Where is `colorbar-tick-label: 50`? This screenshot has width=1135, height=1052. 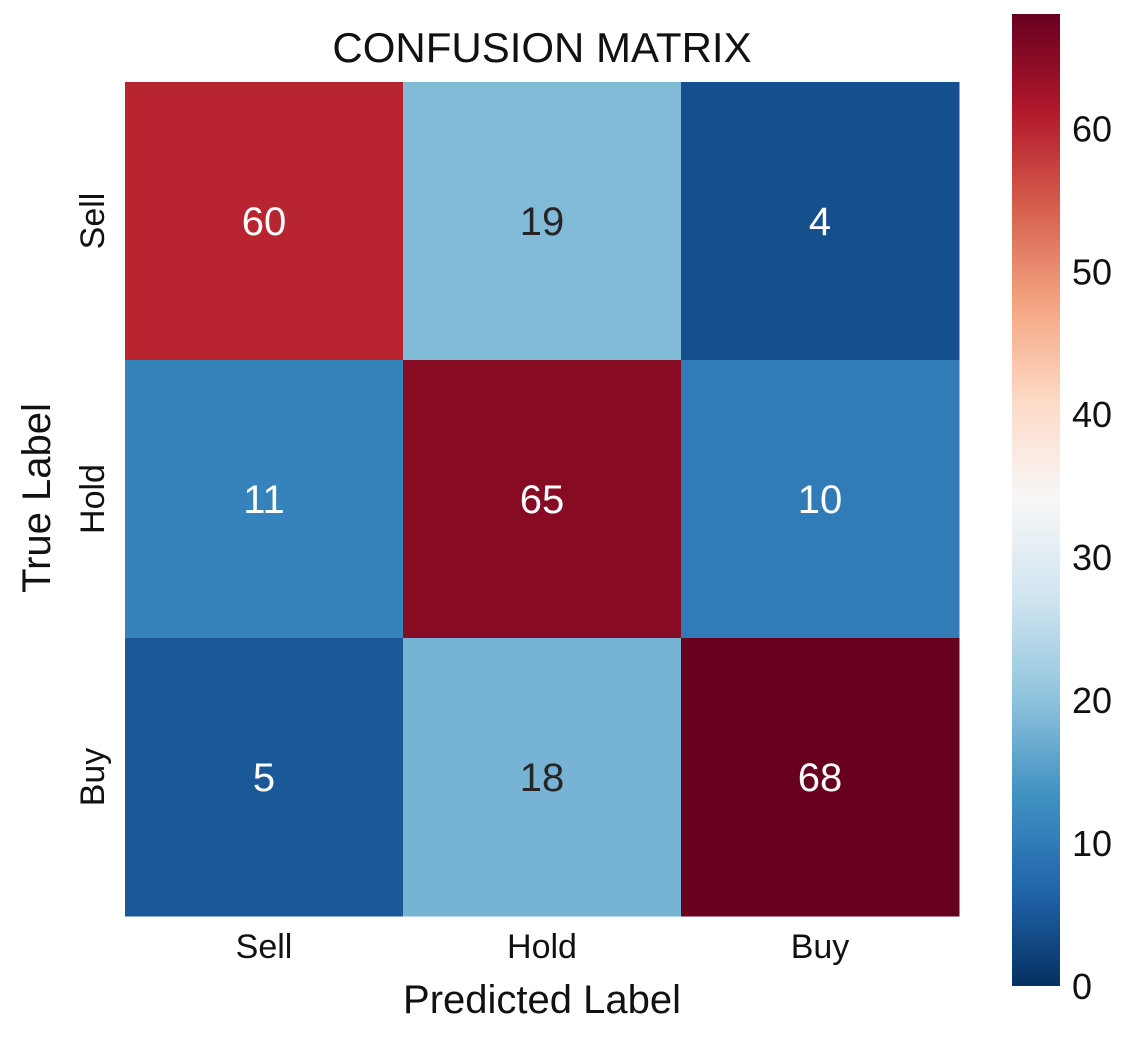 colorbar-tick-label: 50 is located at coordinates (1092, 271).